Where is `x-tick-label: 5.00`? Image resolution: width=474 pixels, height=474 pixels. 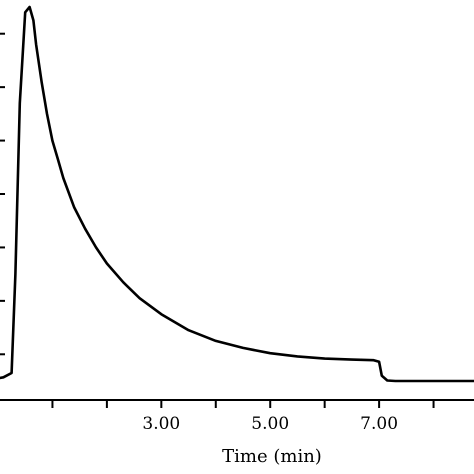
x-tick-label: 5.00 is located at coordinates (270, 424).